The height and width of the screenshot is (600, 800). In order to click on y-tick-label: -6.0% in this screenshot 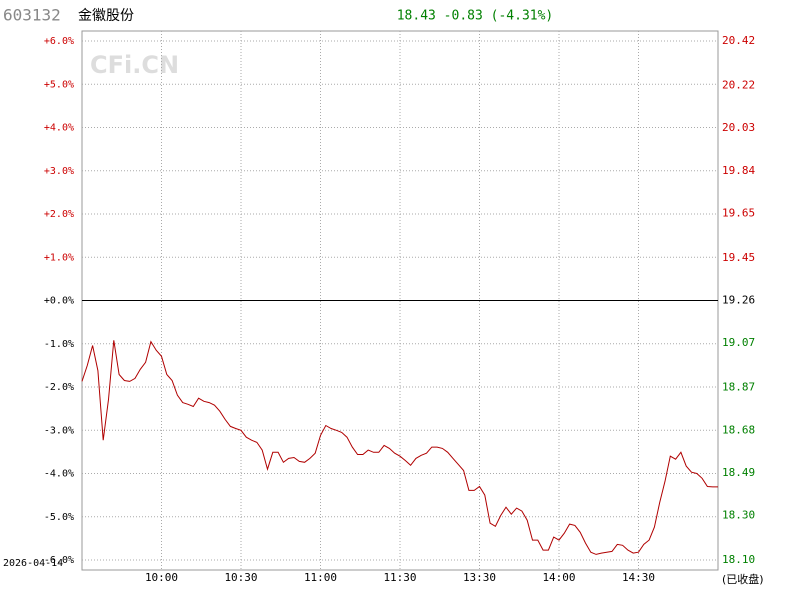, I will do `click(59, 560)`.